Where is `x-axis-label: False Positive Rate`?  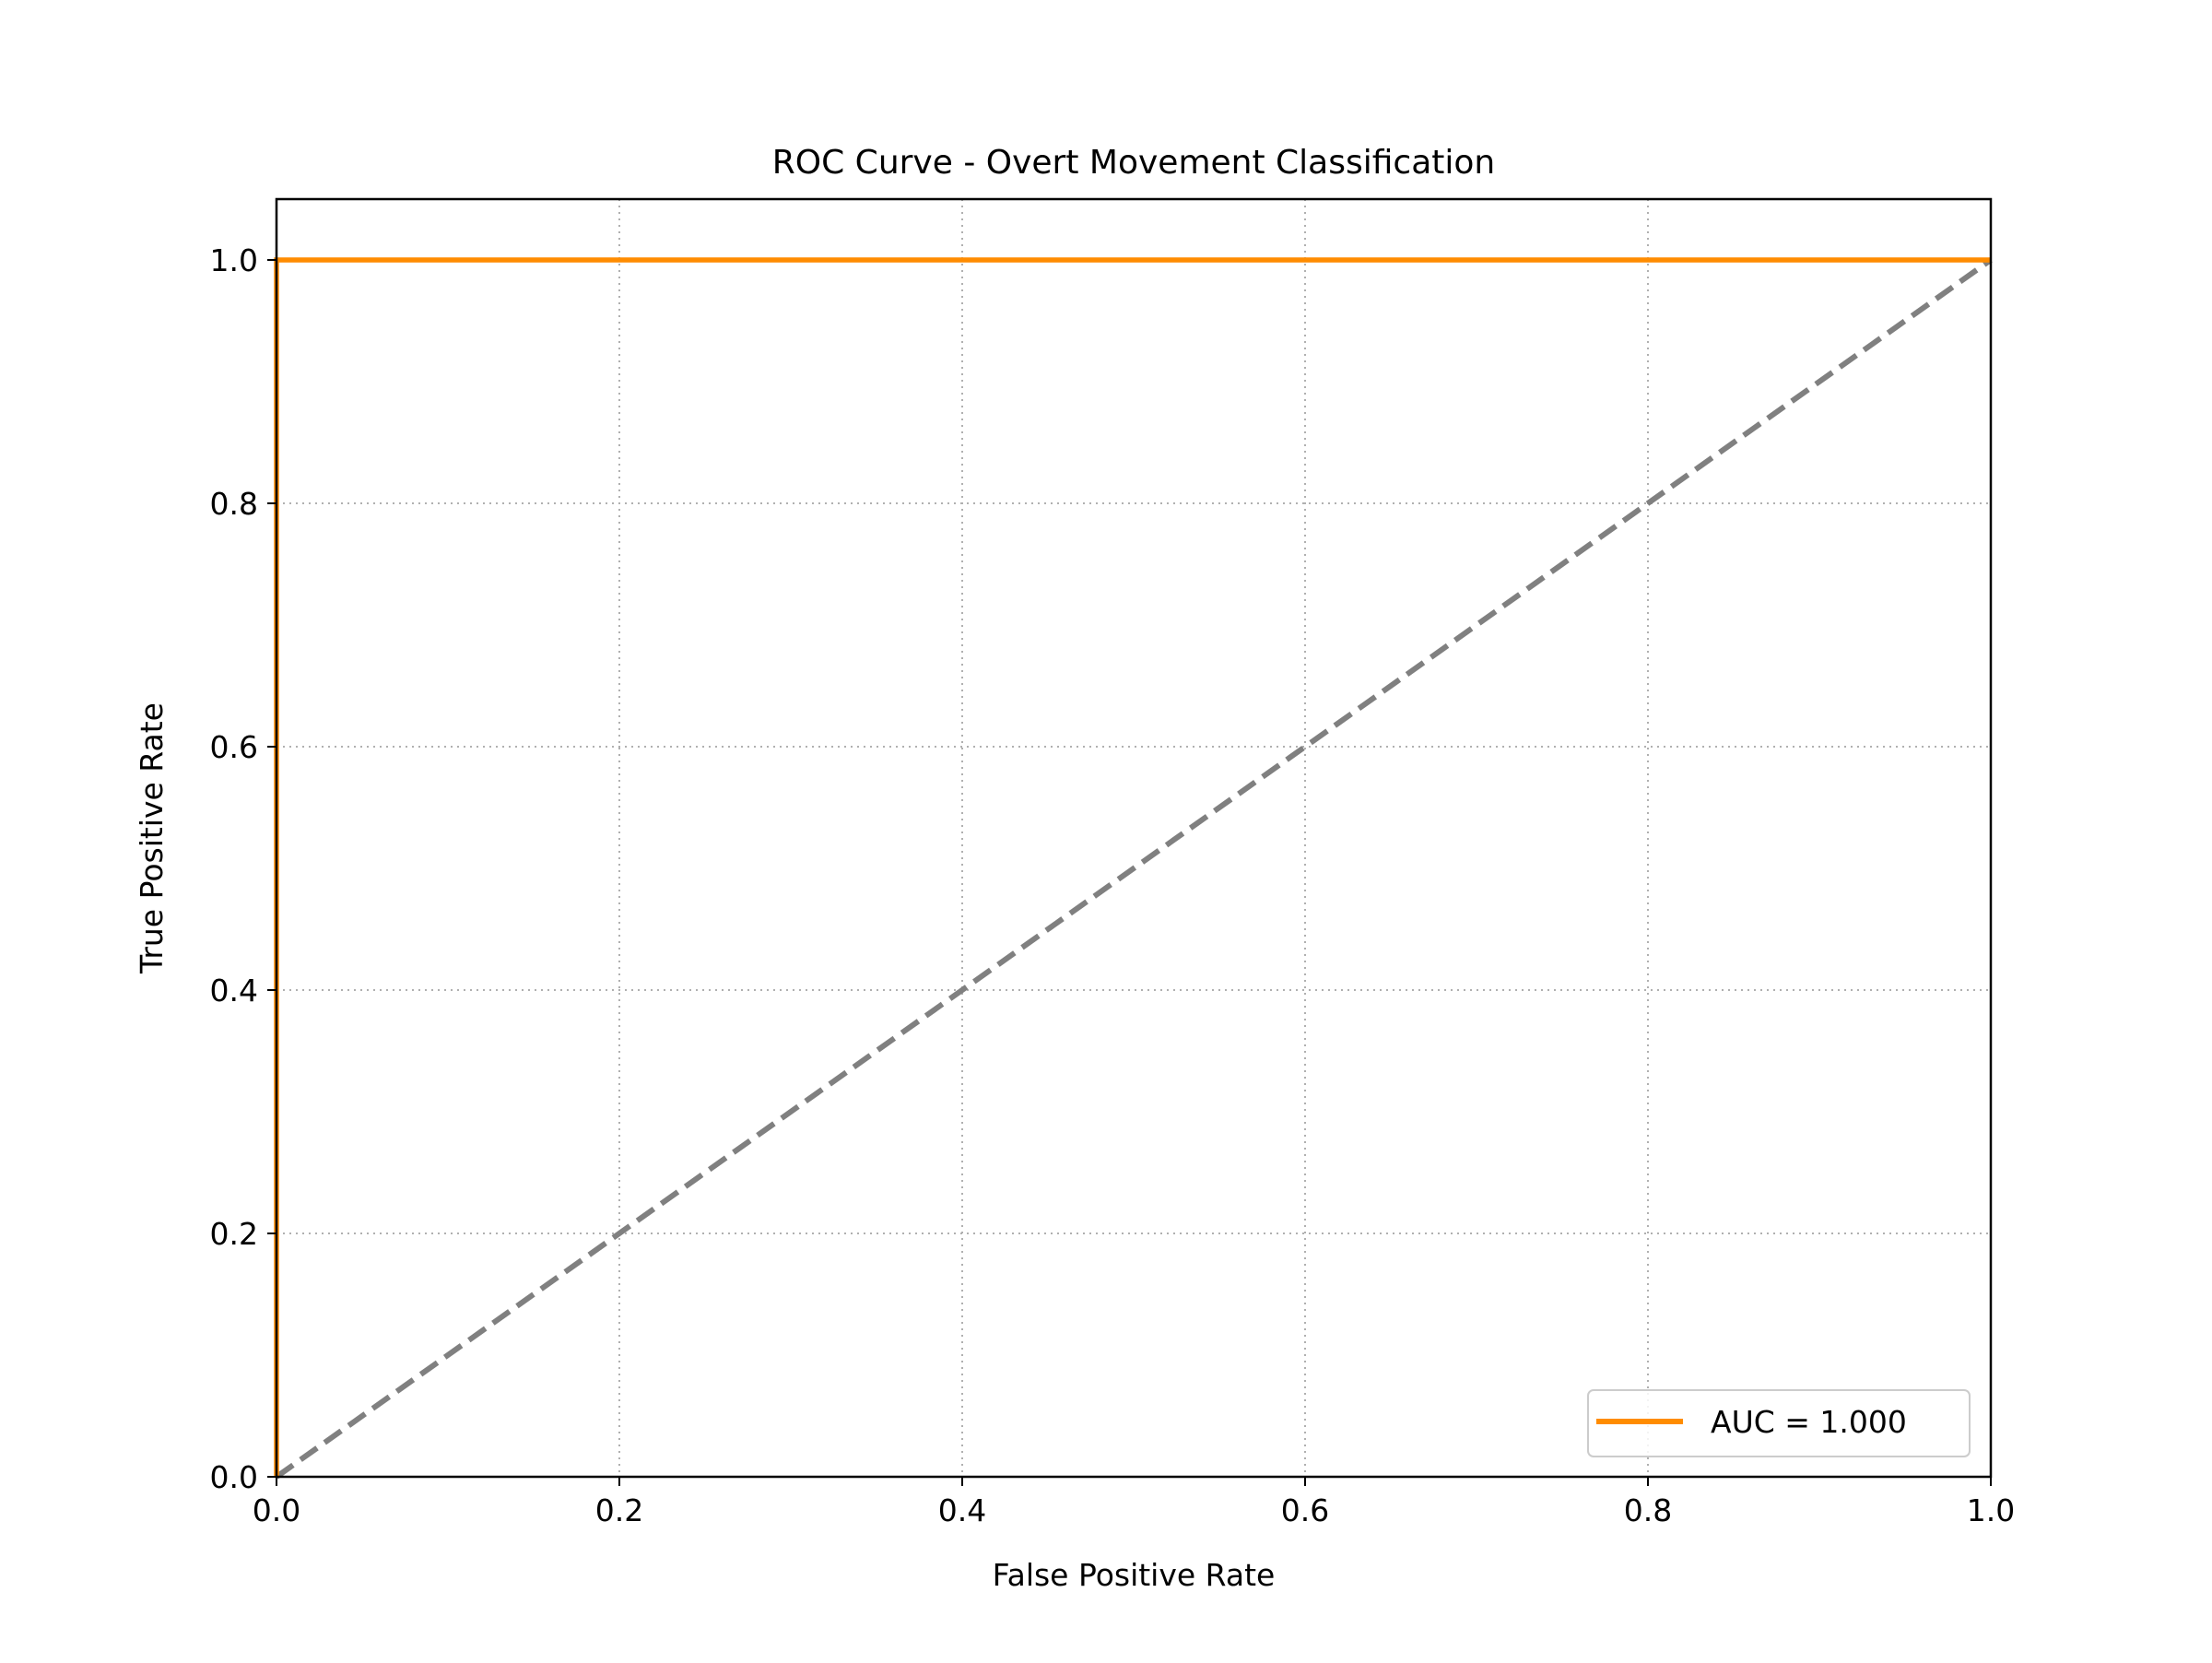 x-axis-label: False Positive Rate is located at coordinates (1134, 1575).